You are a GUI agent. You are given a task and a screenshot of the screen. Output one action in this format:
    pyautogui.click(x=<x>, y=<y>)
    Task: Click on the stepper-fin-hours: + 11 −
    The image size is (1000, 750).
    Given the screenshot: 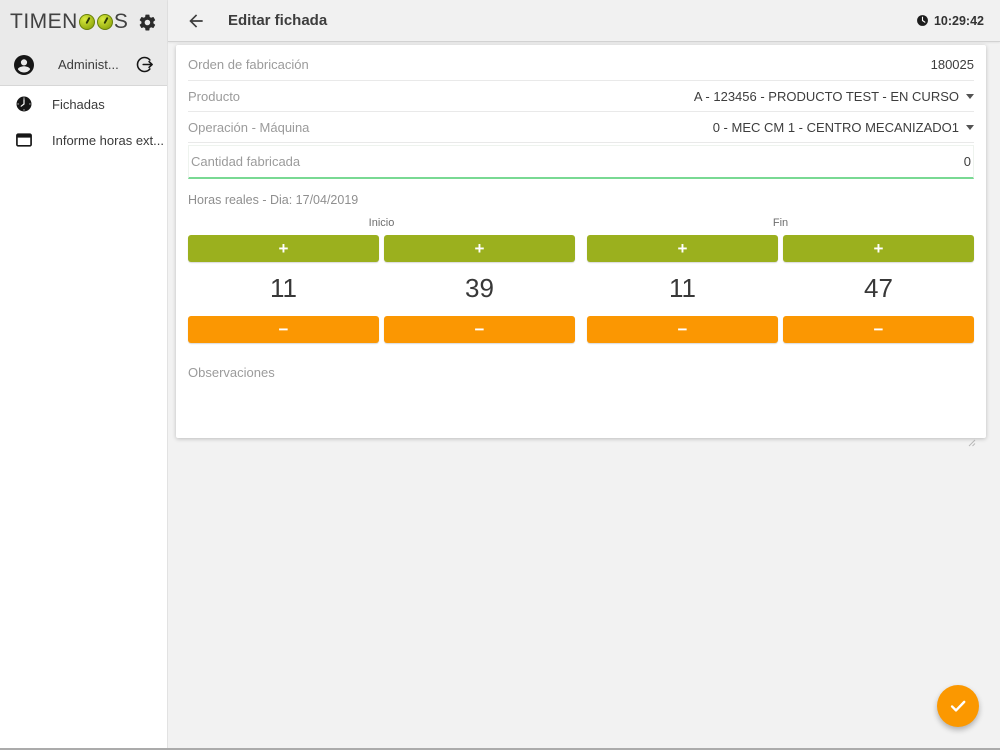 What is the action you would take?
    pyautogui.click(x=682, y=289)
    